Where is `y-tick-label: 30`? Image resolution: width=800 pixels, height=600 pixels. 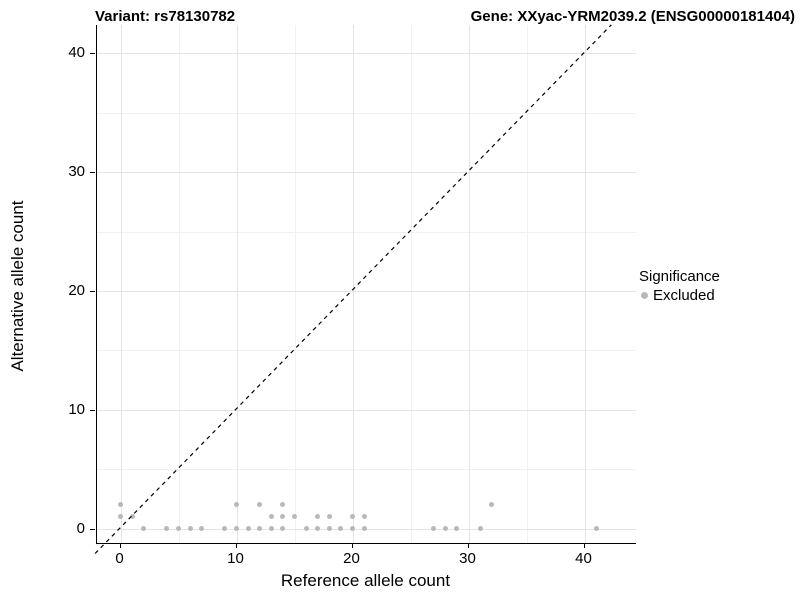
y-tick-label: 30 is located at coordinates (76, 172).